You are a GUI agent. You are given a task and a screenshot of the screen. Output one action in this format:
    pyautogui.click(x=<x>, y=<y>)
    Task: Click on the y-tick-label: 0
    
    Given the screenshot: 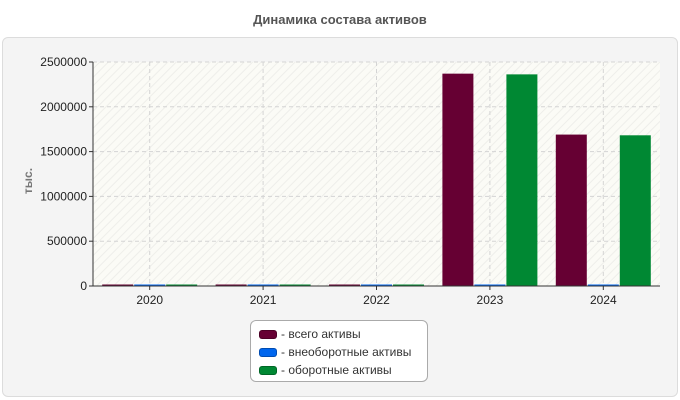 What is the action you would take?
    pyautogui.click(x=83, y=286)
    